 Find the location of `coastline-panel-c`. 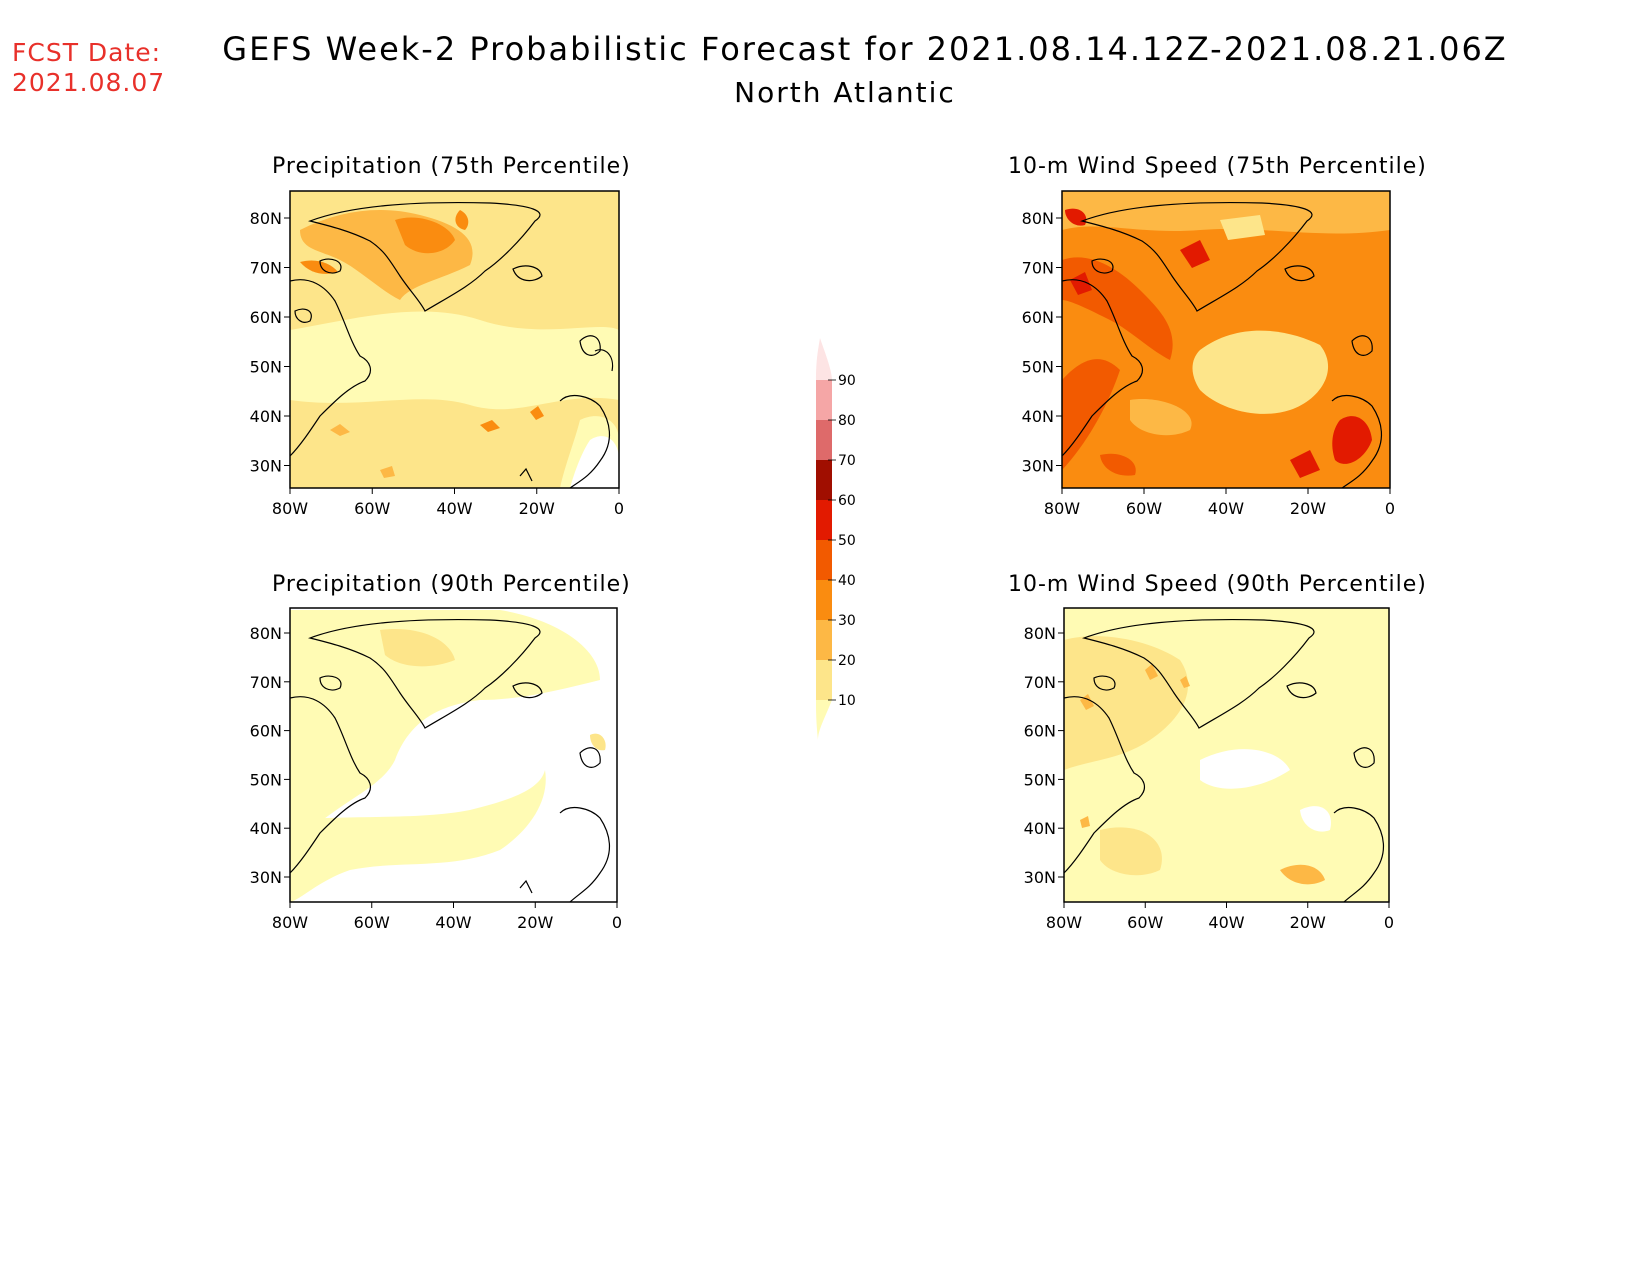

coastline-panel-c is located at coordinates (449, 760).